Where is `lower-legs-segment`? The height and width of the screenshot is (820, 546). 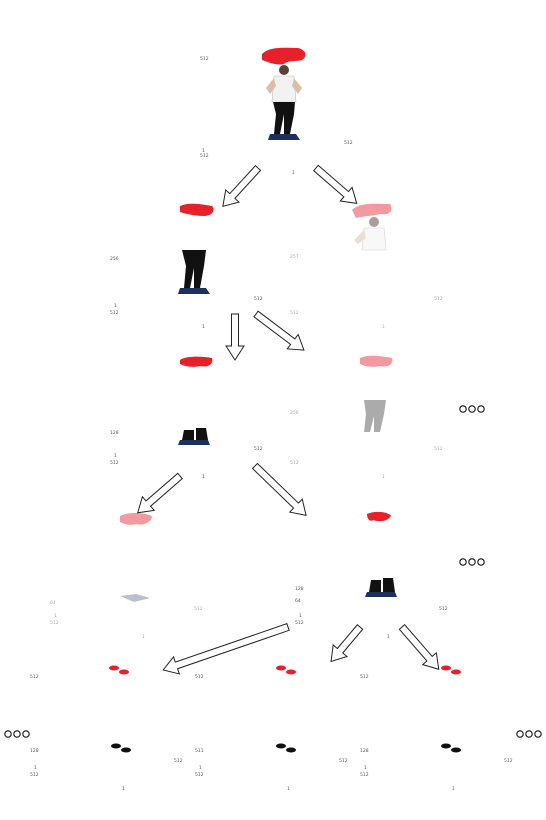
lower-legs-segment is located at coordinates (375, 416).